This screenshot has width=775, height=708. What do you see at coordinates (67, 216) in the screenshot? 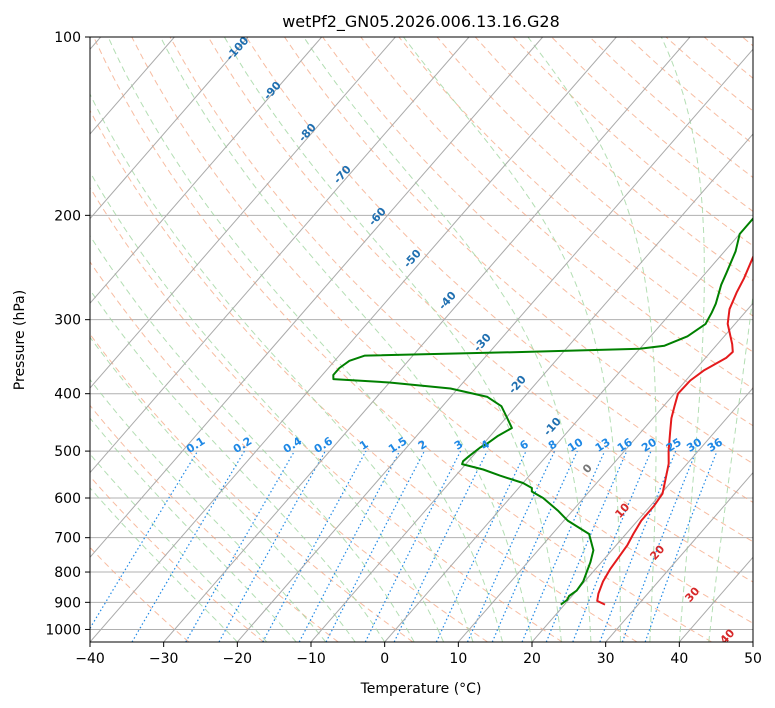
I see `y-tick-label: 200` at bounding box center [67, 216].